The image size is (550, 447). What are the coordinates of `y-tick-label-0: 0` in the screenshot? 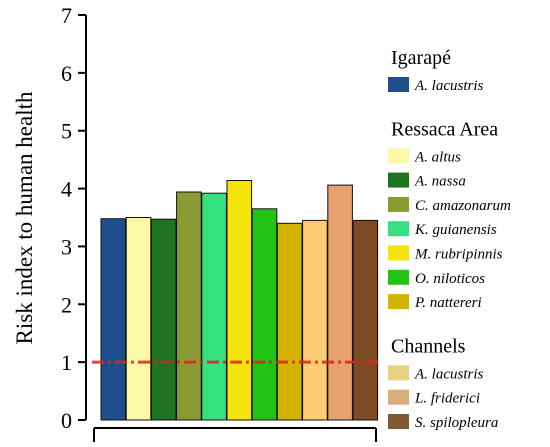 It's located at (66, 420).